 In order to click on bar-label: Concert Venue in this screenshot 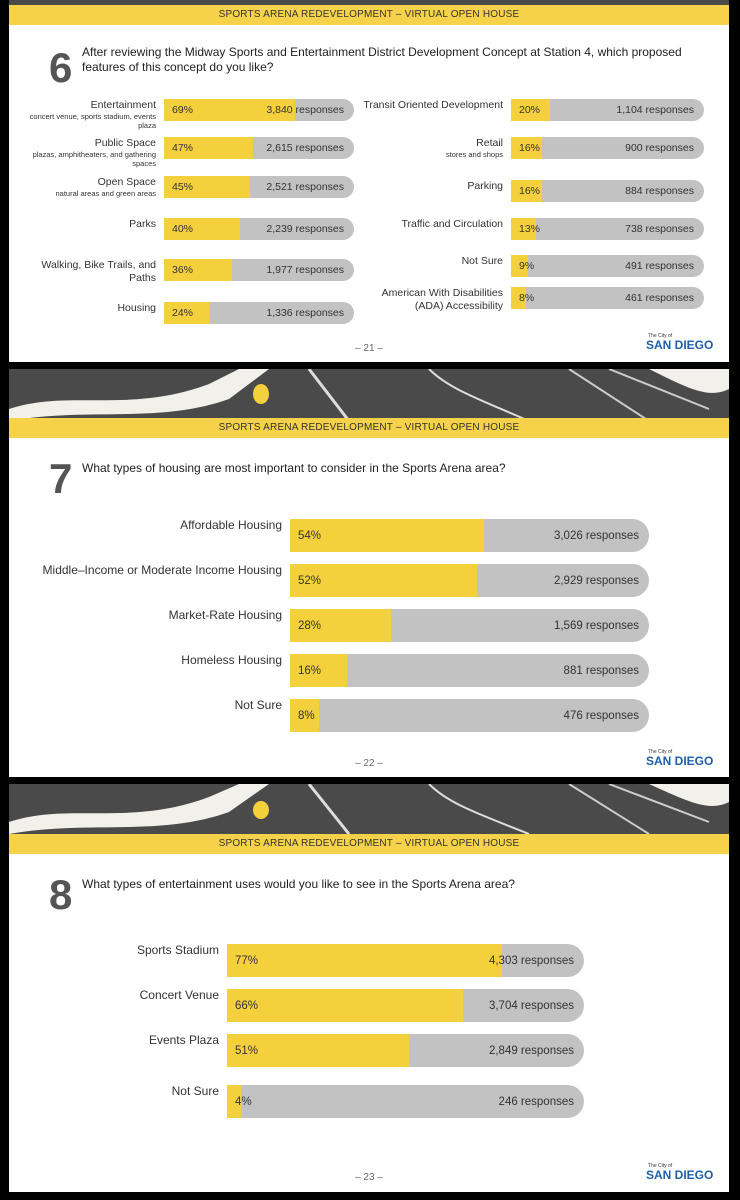, I will do `click(119, 995)`.